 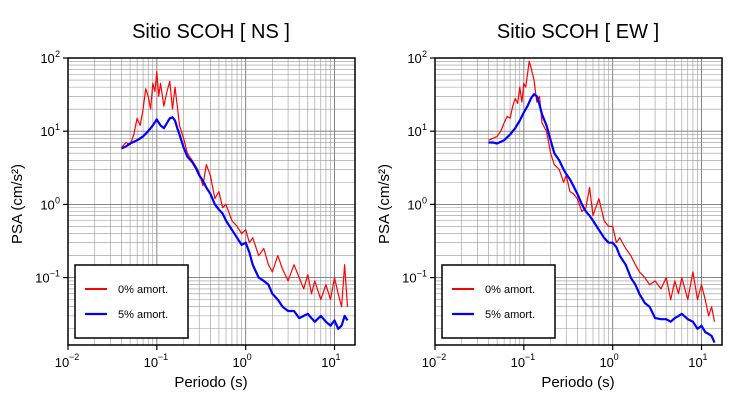 What do you see at coordinates (211, 32) in the screenshot?
I see `chart-title: Sitio SCOH [ NS ]` at bounding box center [211, 32].